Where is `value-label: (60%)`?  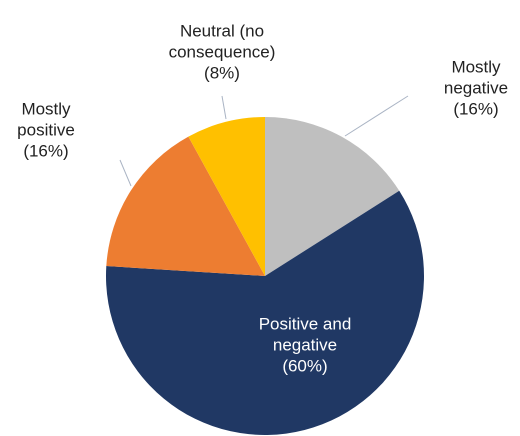
value-label: (60%) is located at coordinates (305, 366).